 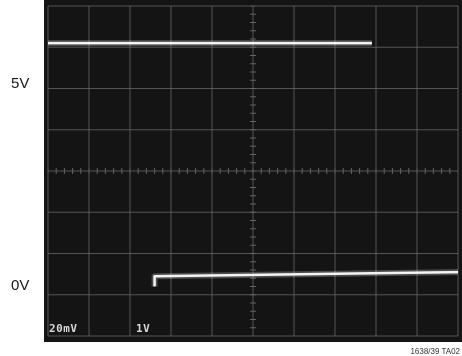 I want to click on channel1-scale-readout: 20mV, so click(x=63, y=328).